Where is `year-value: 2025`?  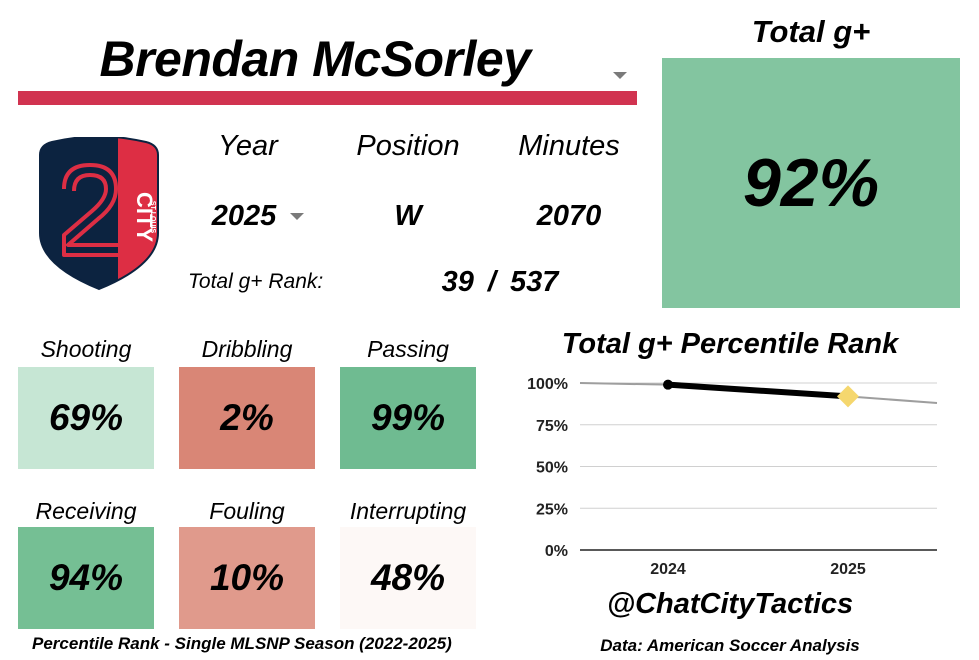
year-value: 2025 is located at coordinates (244, 216).